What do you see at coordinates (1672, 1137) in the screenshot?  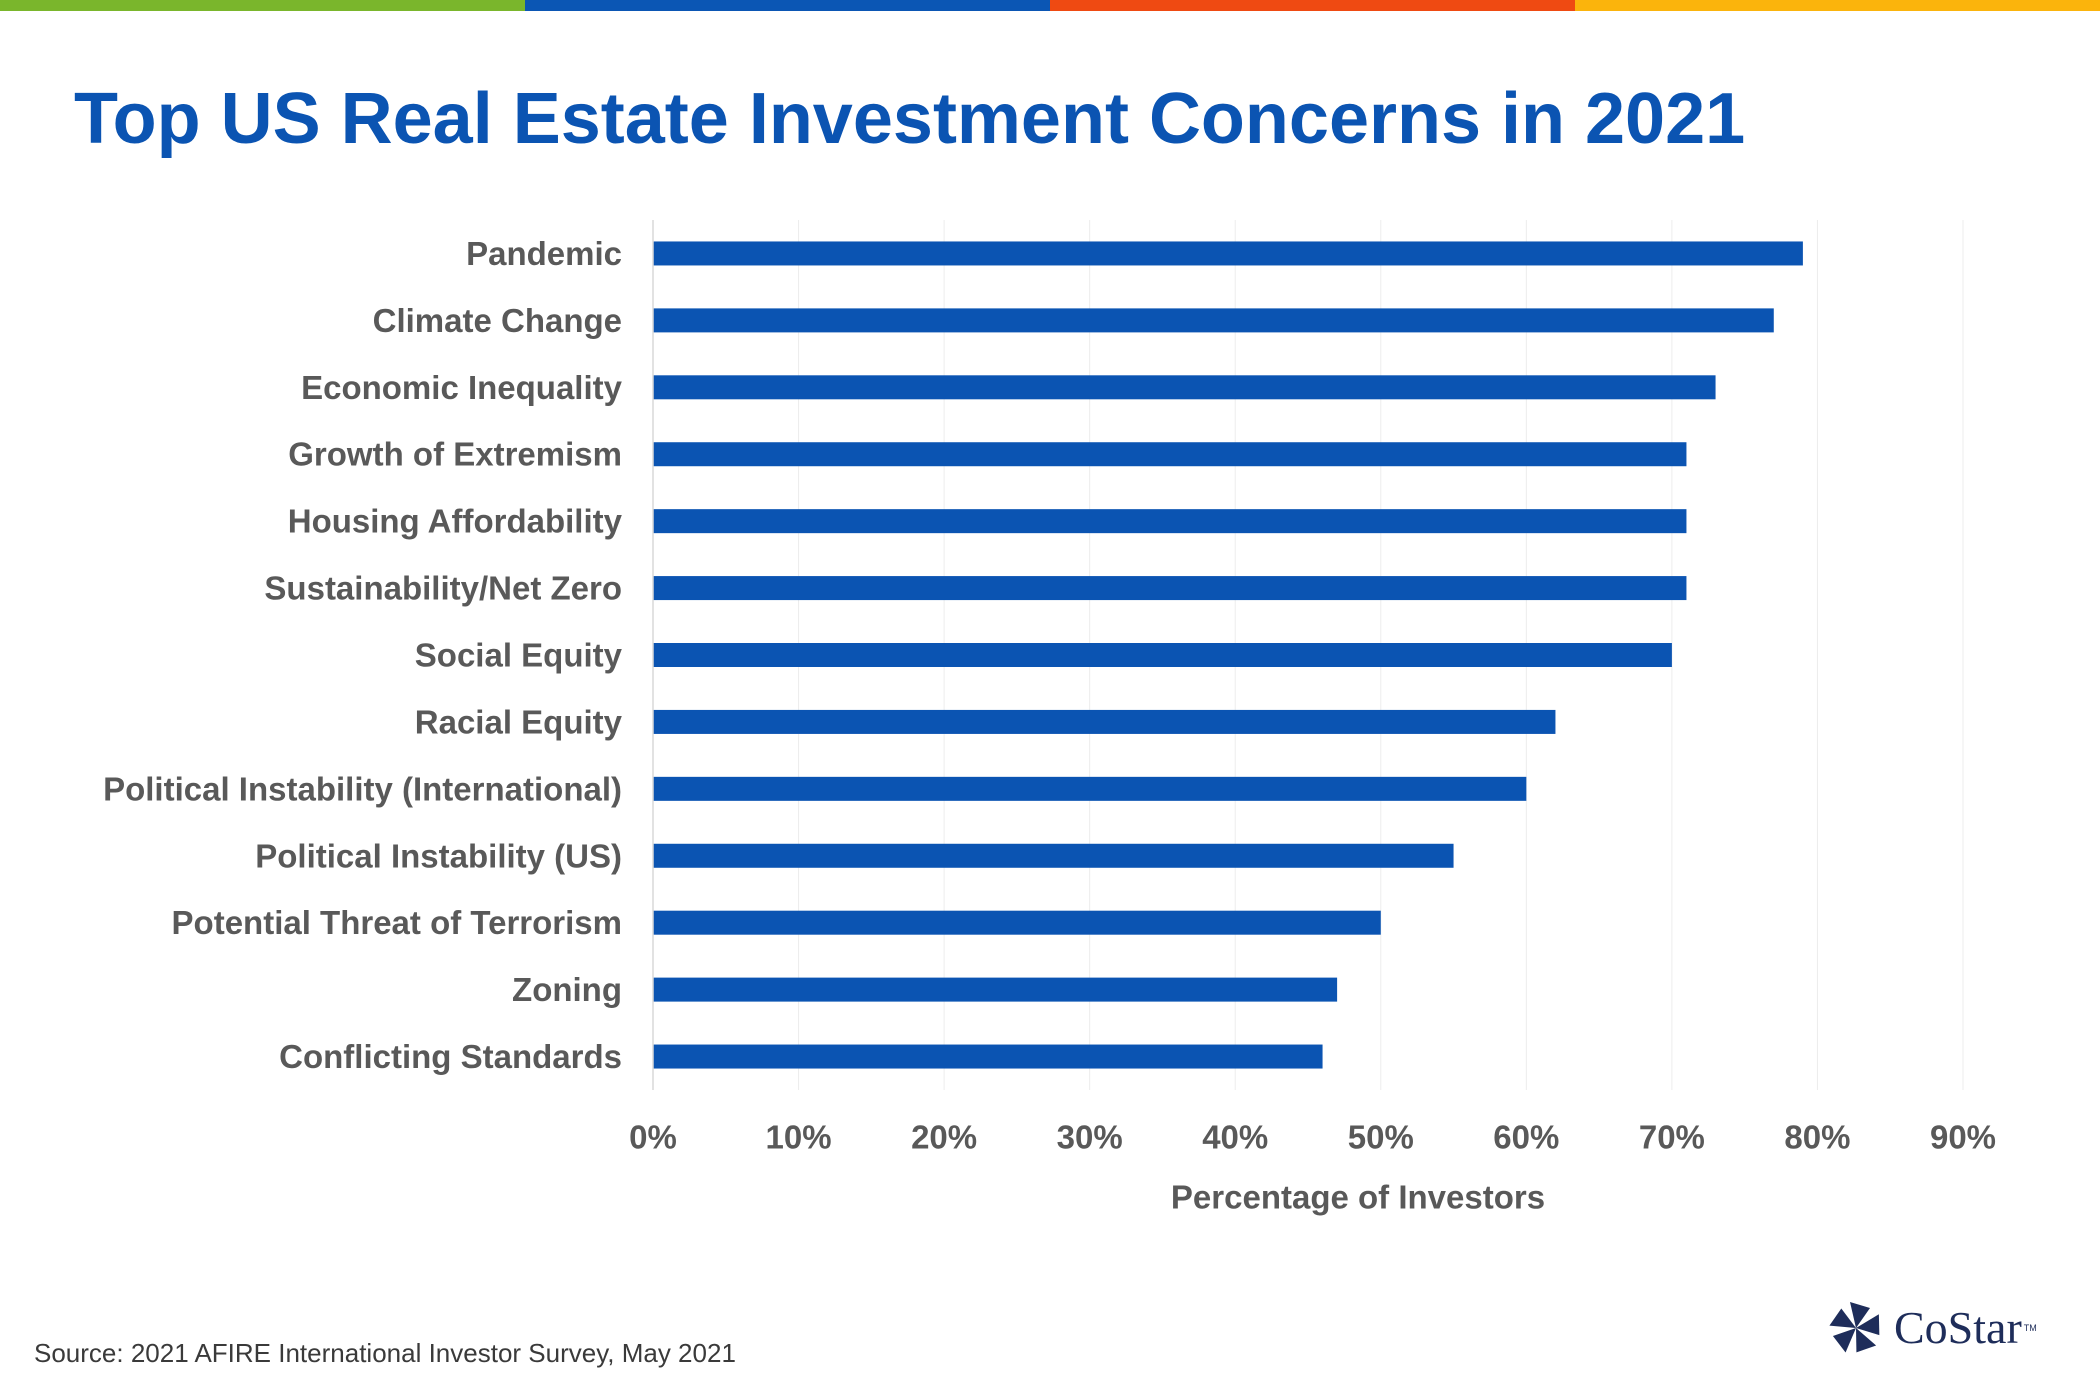 I see `x-tick-label: 70%` at bounding box center [1672, 1137].